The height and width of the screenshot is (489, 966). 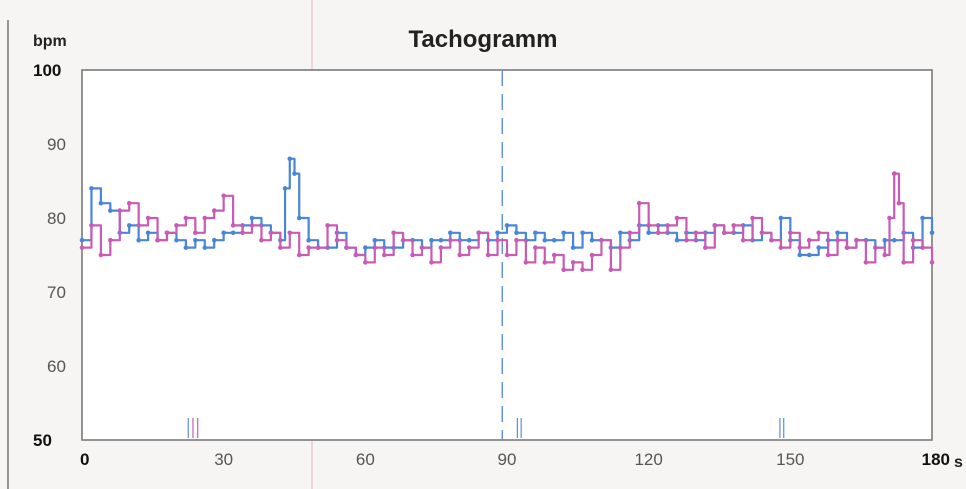 I want to click on event-markers, so click(x=486, y=428).